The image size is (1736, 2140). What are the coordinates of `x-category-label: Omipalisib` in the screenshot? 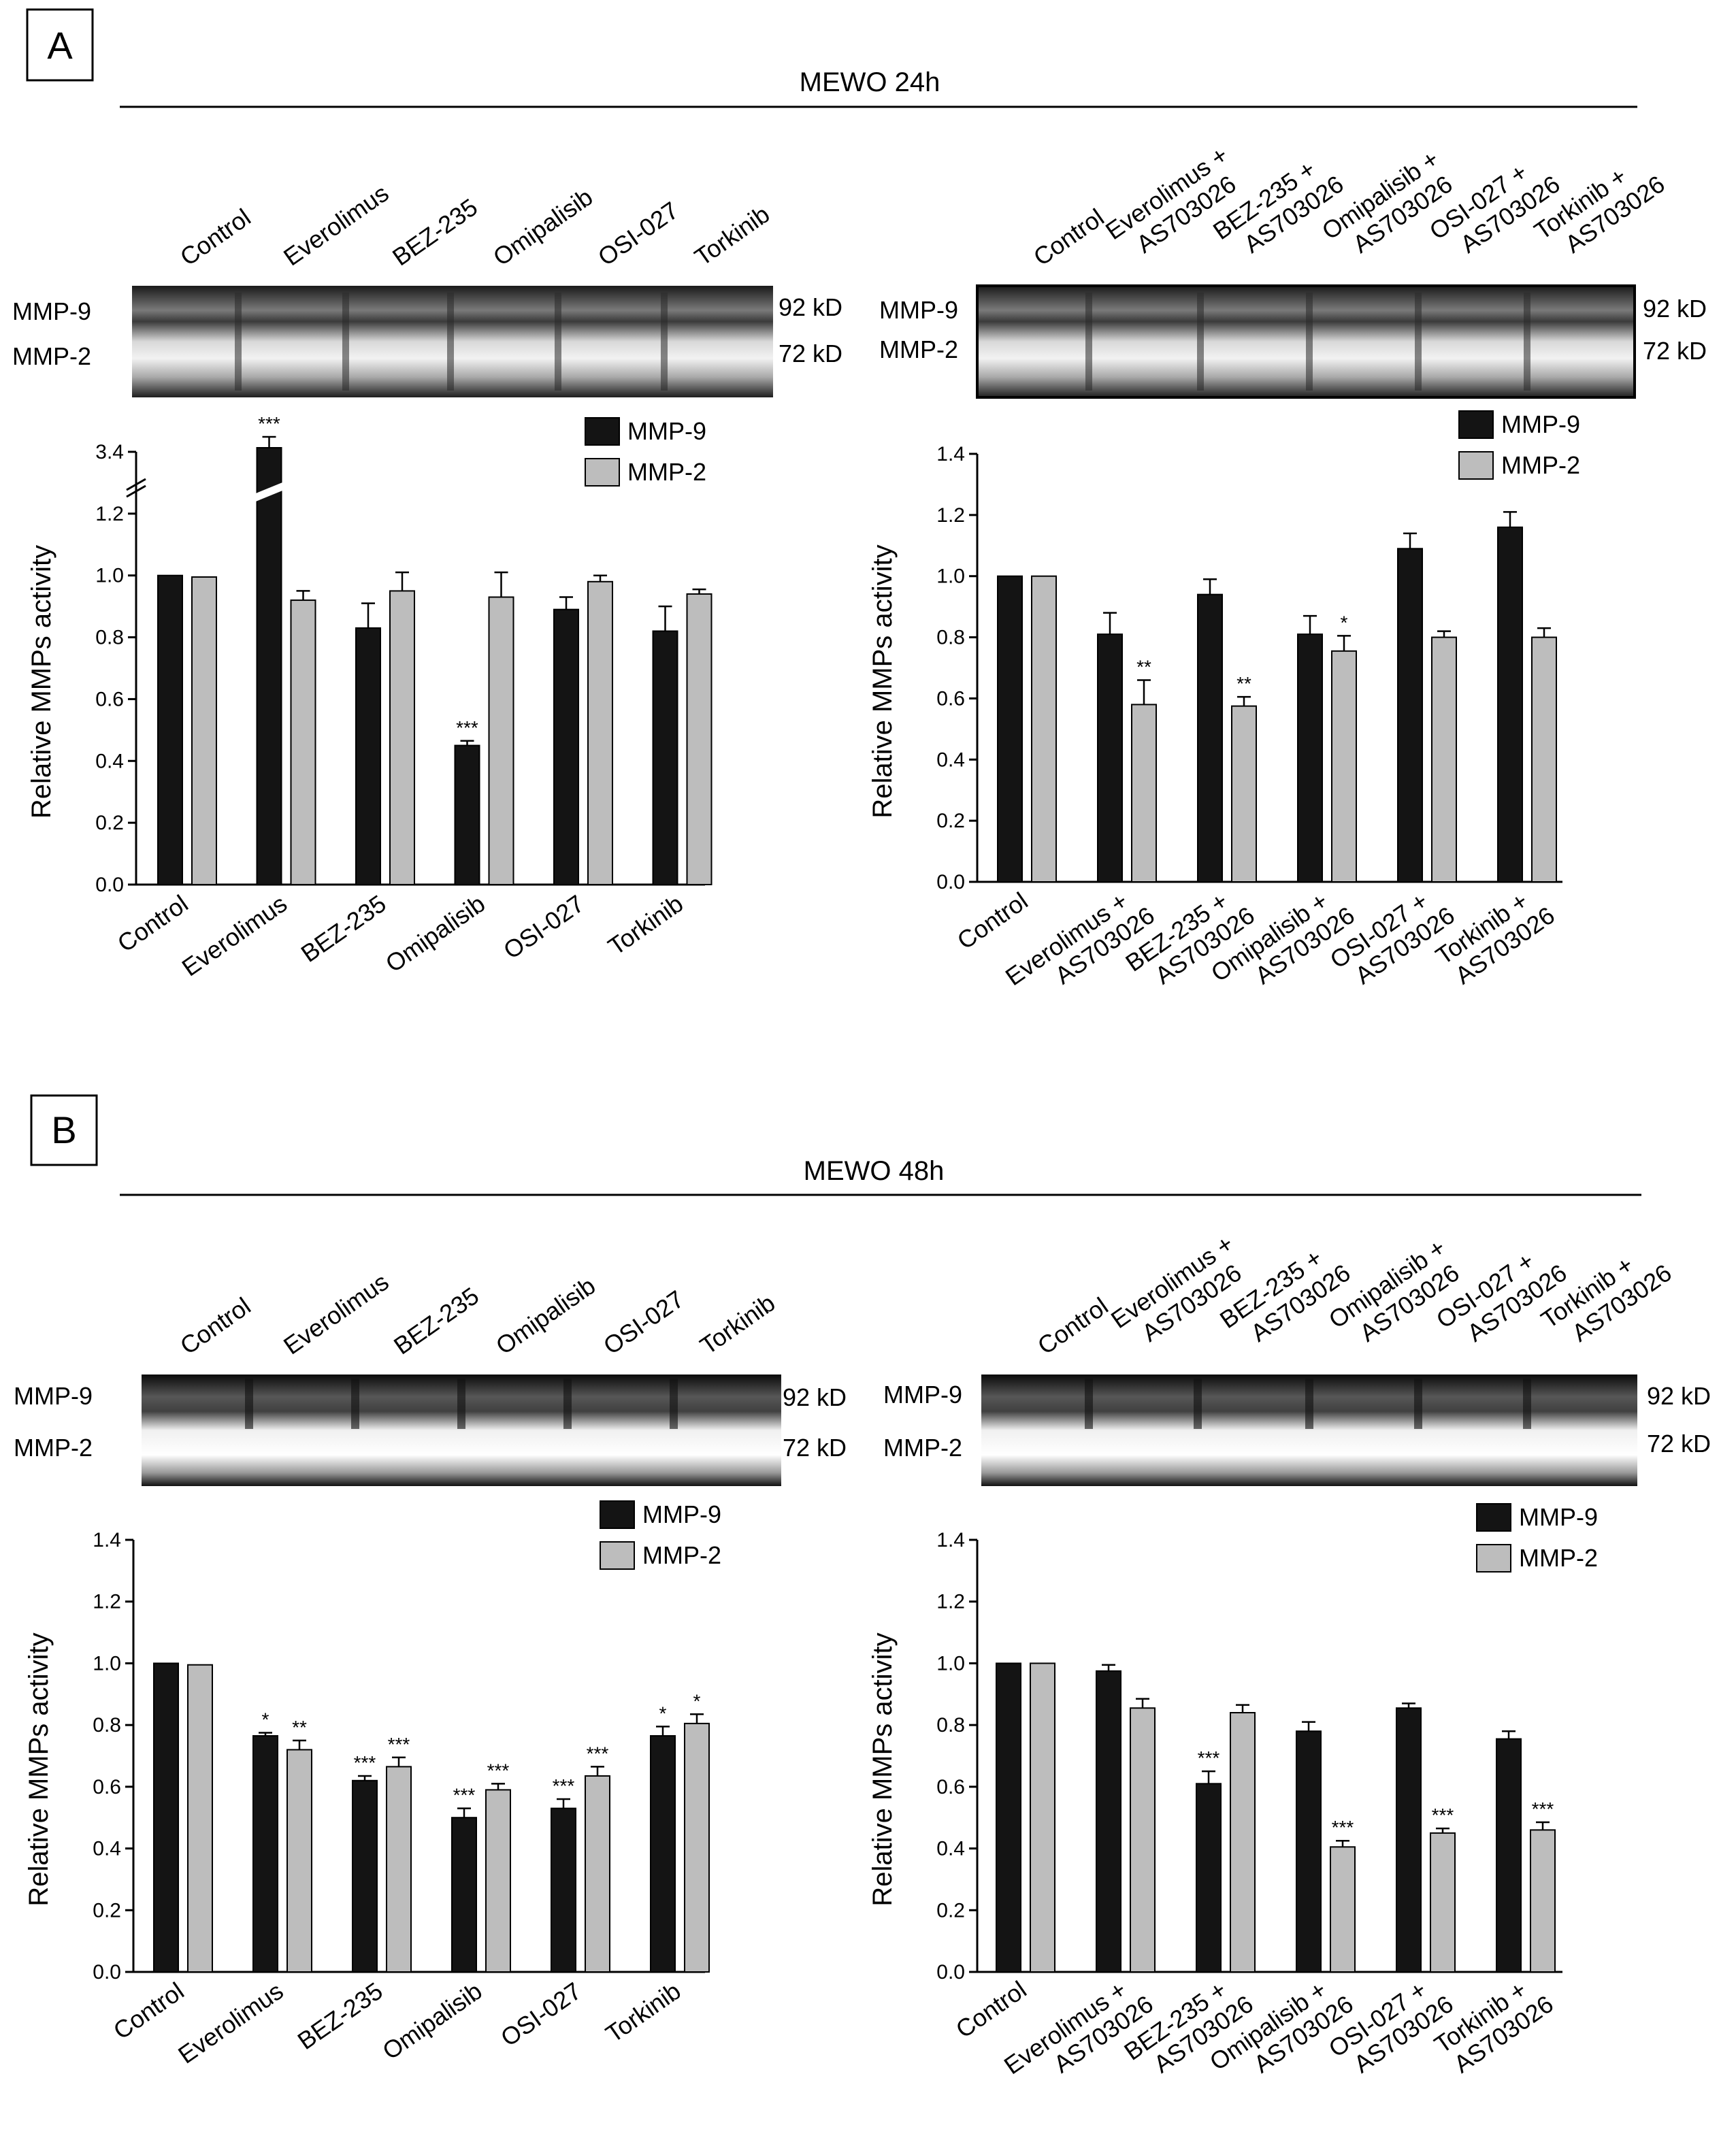 It's located at (435, 933).